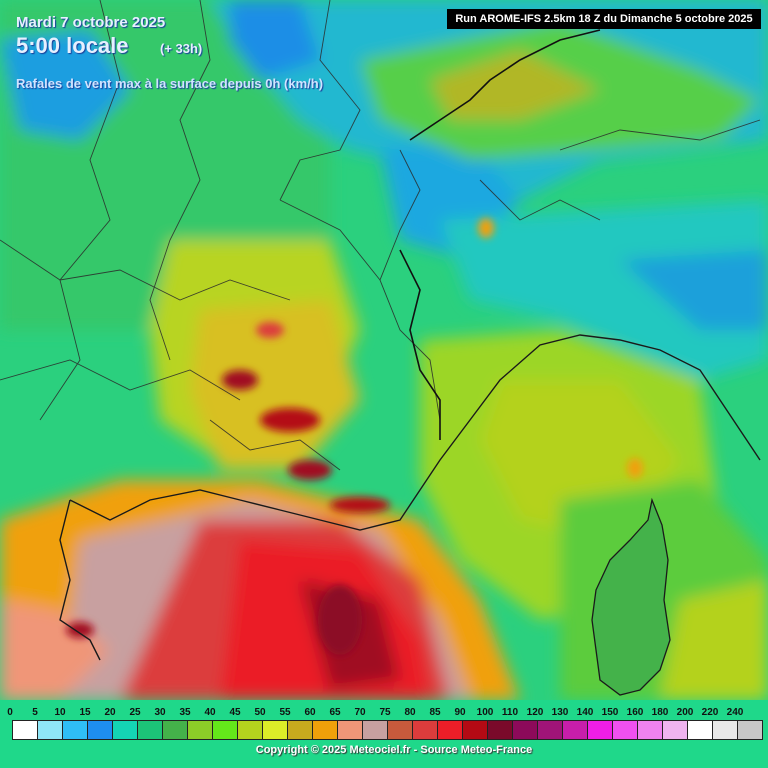 The image size is (768, 768). Describe the element at coordinates (181, 48) in the screenshot. I see `forecast-lead-time: (+ 33h)` at that location.